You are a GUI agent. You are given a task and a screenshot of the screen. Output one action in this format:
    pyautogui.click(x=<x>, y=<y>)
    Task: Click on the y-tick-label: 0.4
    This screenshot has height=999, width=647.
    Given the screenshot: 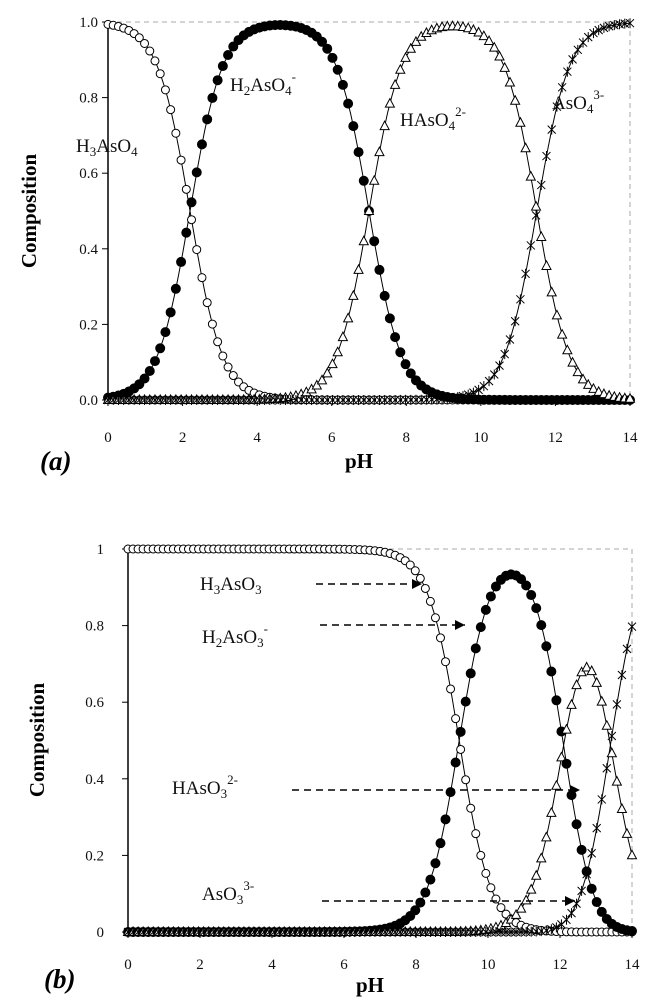 What is the action you would take?
    pyautogui.click(x=88, y=250)
    